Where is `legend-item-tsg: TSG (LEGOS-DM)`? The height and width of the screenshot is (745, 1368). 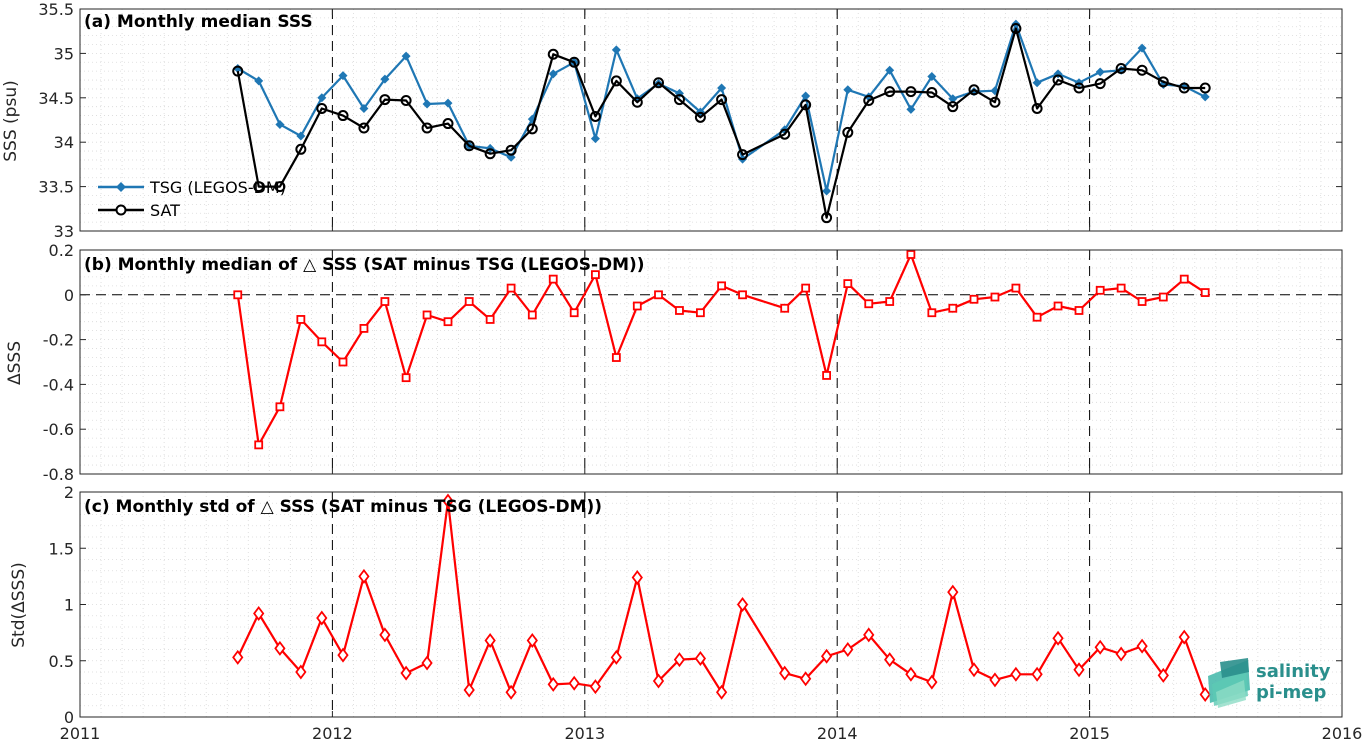 legend-item-tsg: TSG (LEGOS-DM) is located at coordinates (192, 187).